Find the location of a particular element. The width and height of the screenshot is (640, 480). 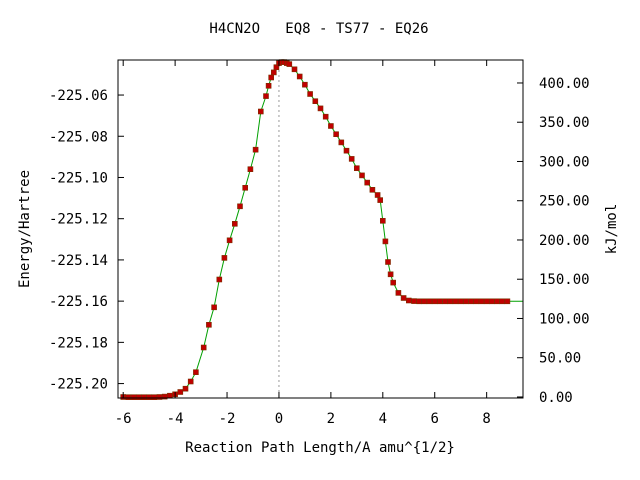

y2-tick-label: 150.00 is located at coordinates (564, 280).